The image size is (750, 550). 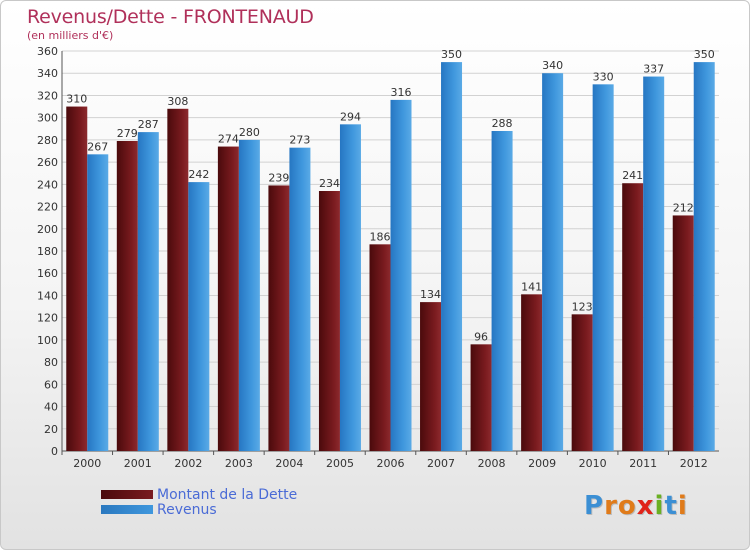 What do you see at coordinates (47, 295) in the screenshot?
I see `y-tick-label: 140` at bounding box center [47, 295].